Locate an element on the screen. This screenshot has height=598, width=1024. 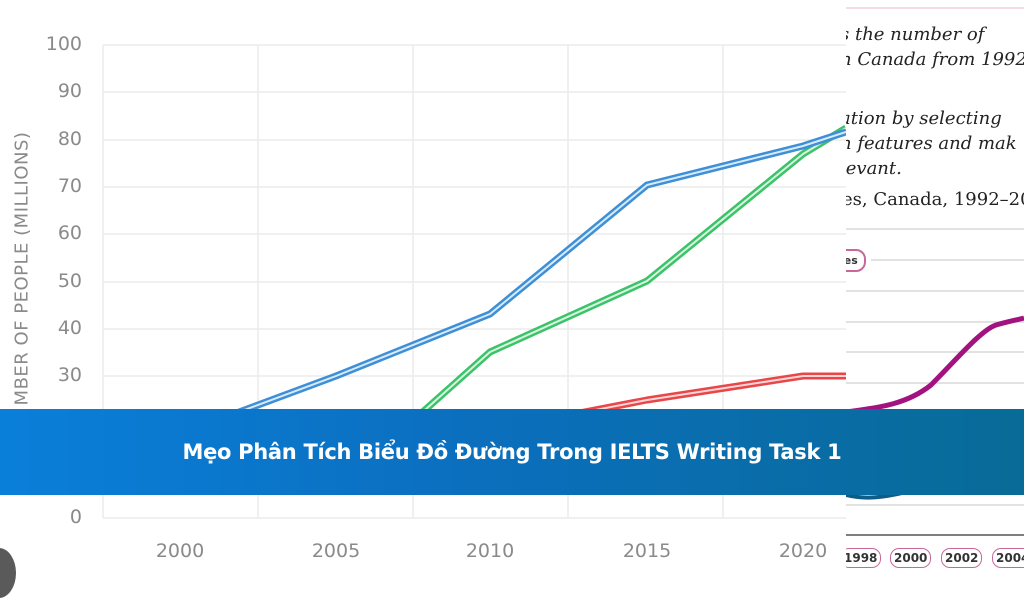
excerpt-text-line-5: levant. is located at coordinates (874, 168).